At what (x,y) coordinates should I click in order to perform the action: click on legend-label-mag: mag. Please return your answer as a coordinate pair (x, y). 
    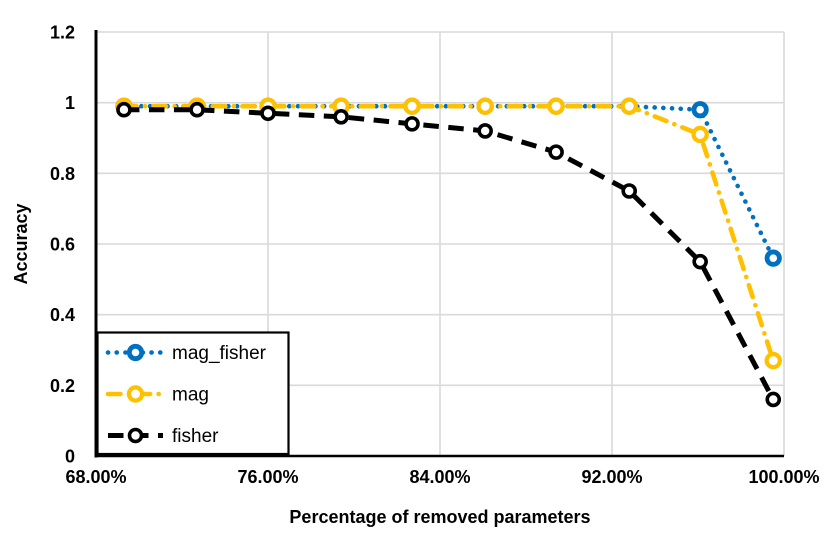
    Looking at the image, I should click on (190, 395).